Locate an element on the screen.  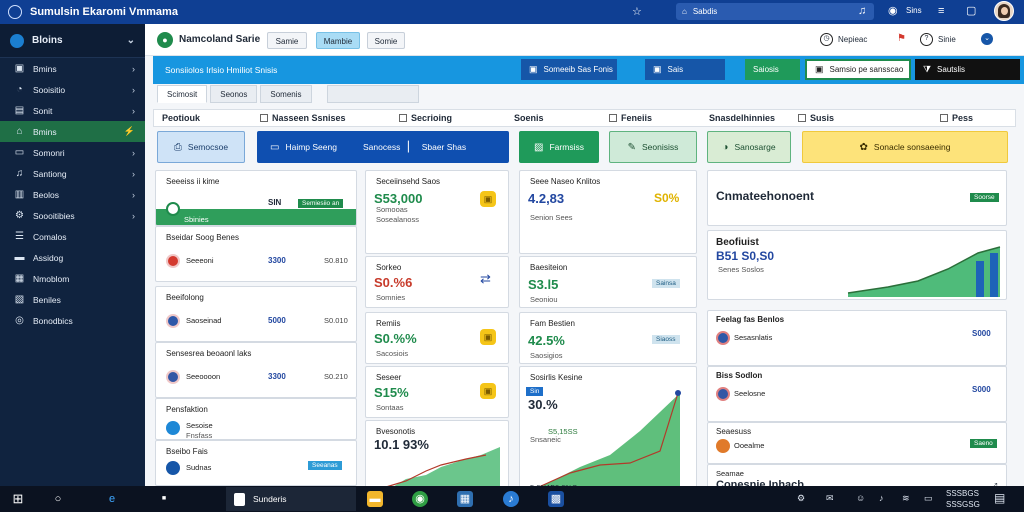
sidebar-item: ▭ Somonri › is located at coordinates (72, 152).